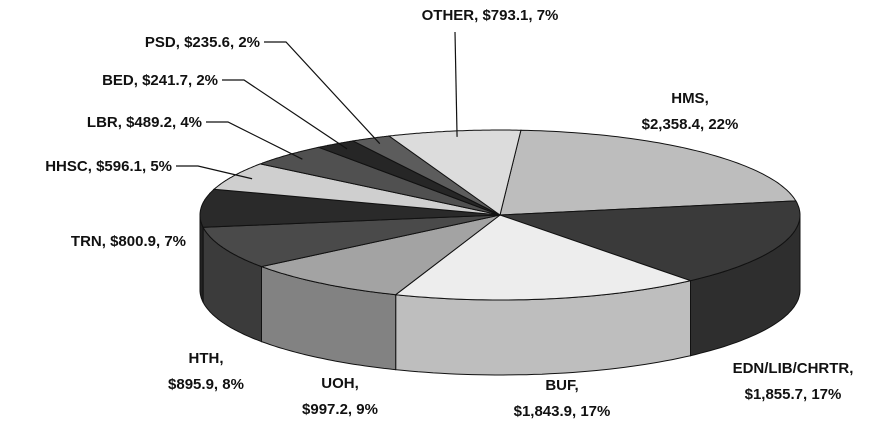 This screenshot has height=427, width=873. I want to click on label-category: OTHER, so click(448, 15).